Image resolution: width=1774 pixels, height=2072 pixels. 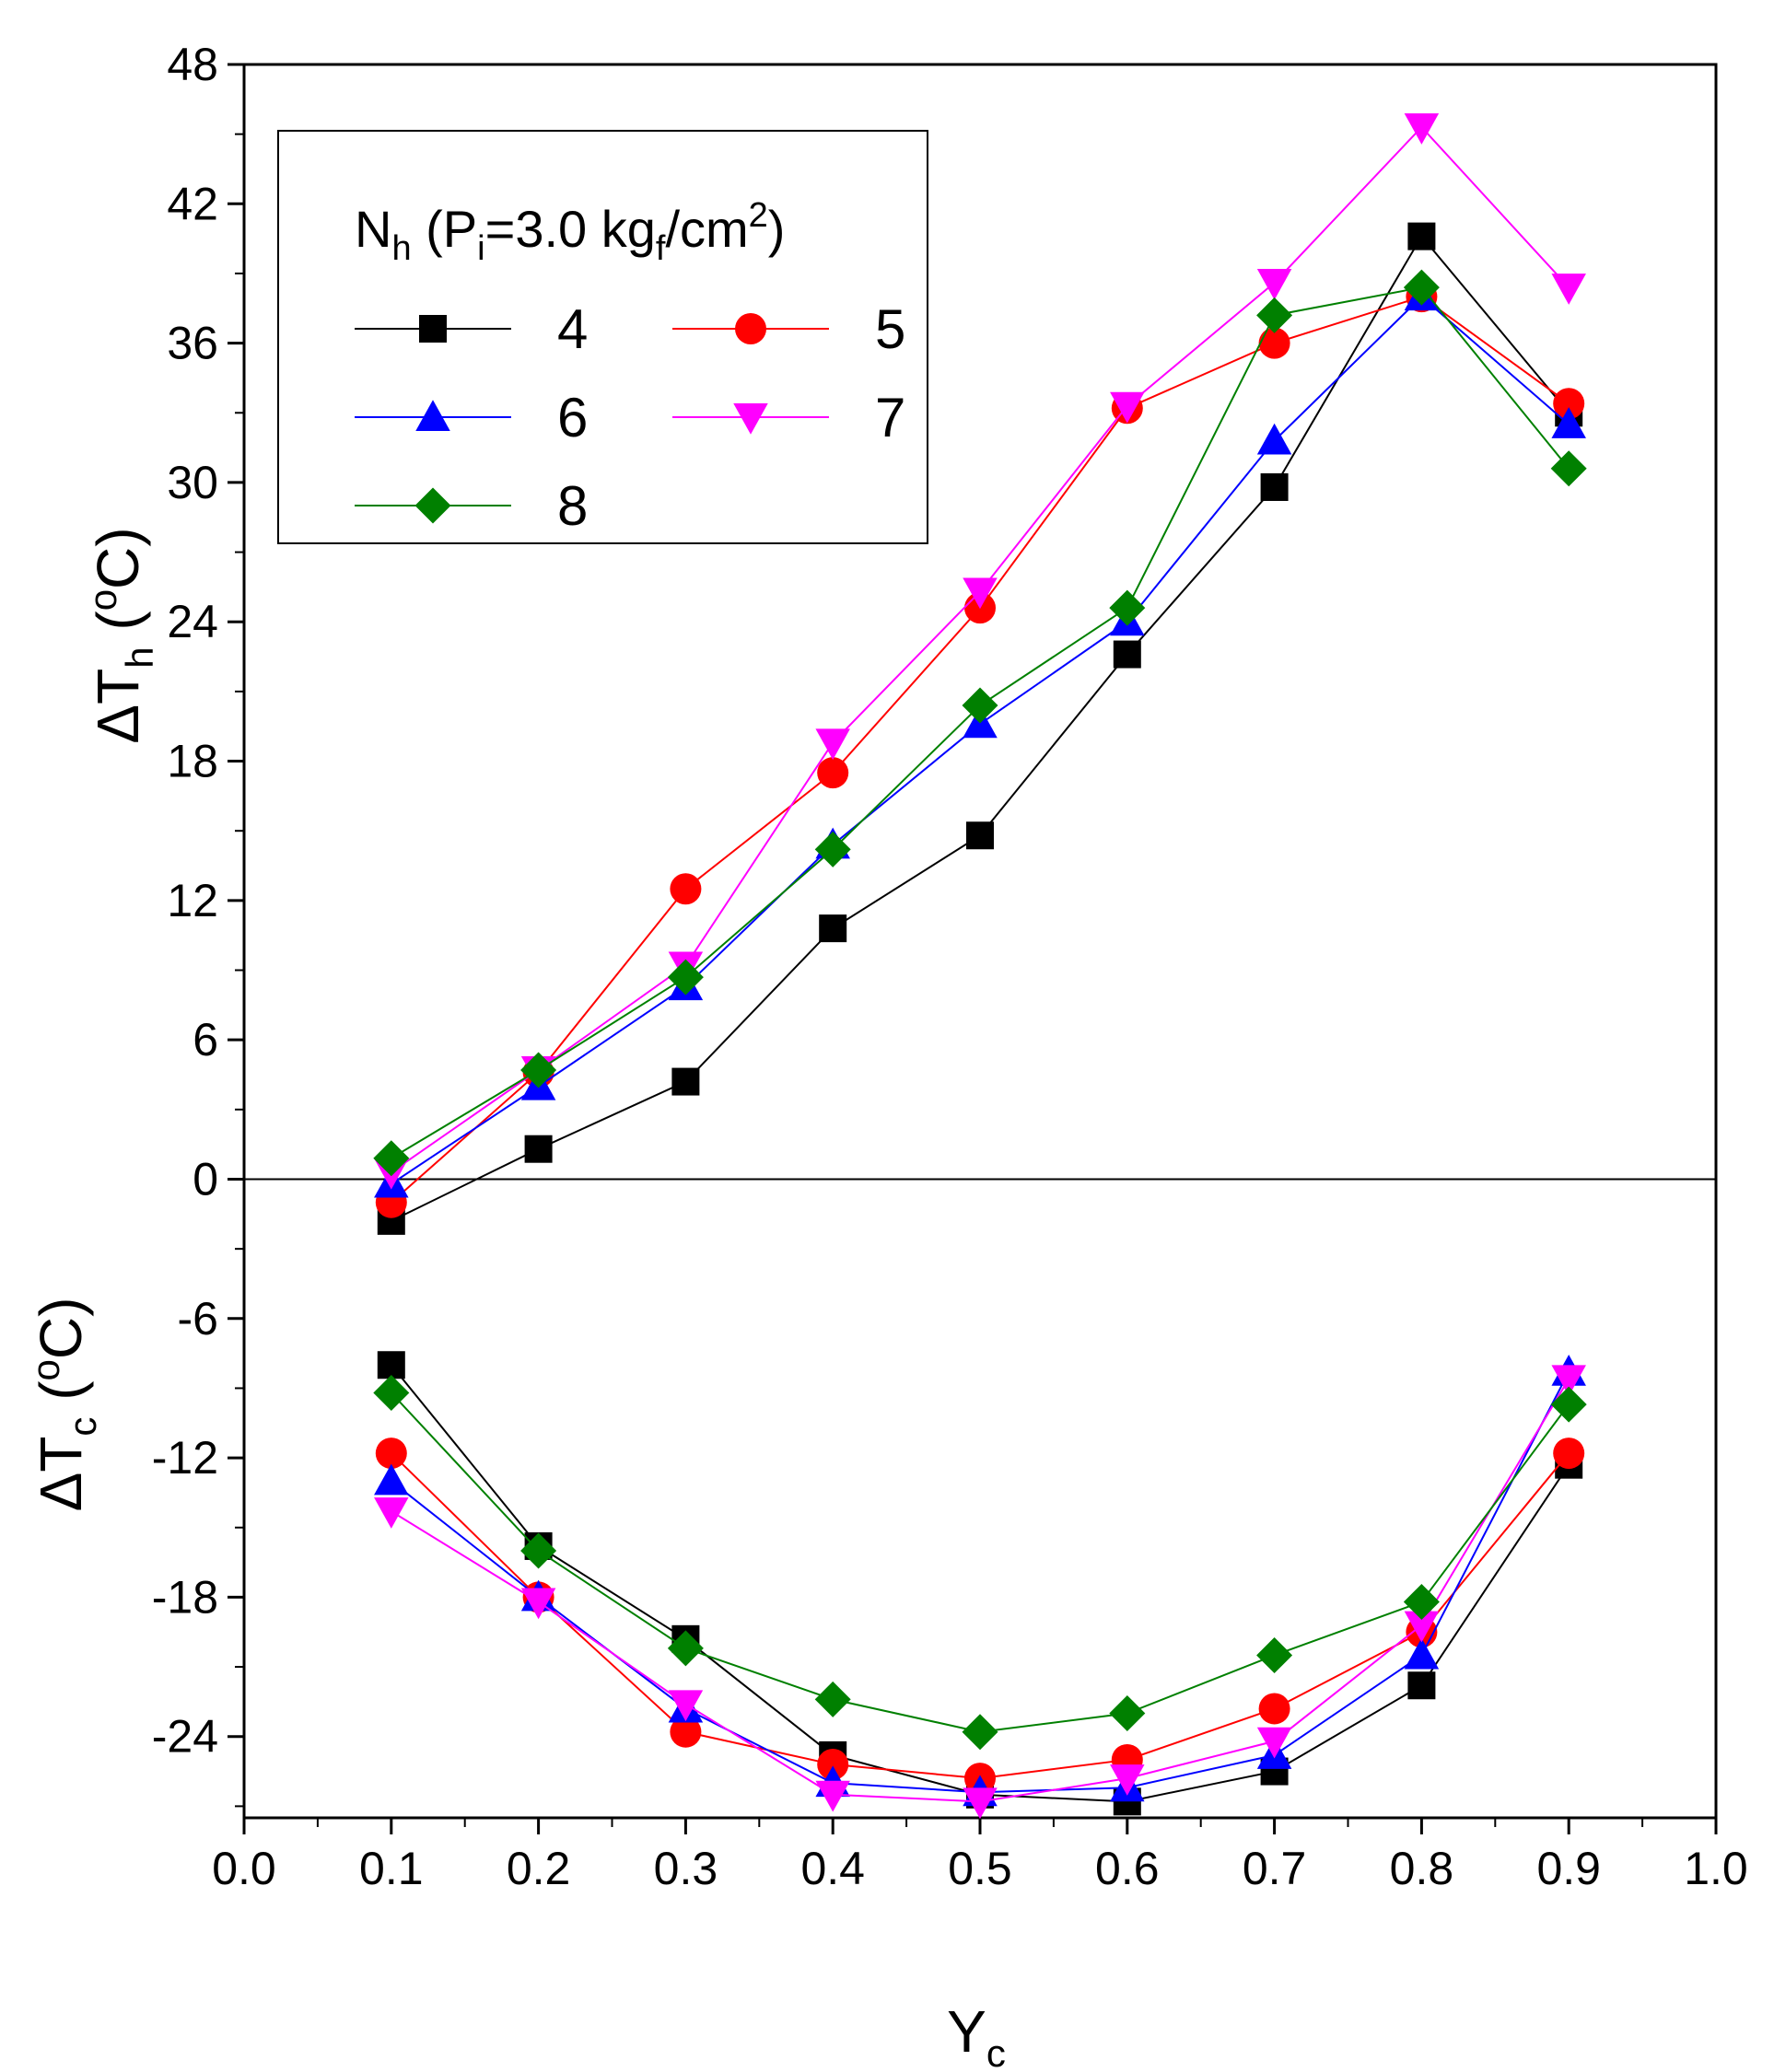 I want to click on legend-title-sub: h, so click(x=401, y=248).